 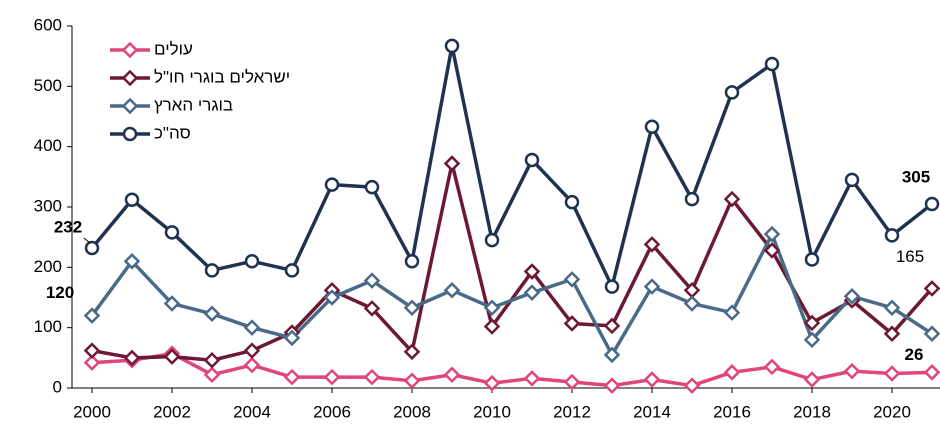 What do you see at coordinates (572, 411) in the screenshot?
I see `x-tick-label: 2012` at bounding box center [572, 411].